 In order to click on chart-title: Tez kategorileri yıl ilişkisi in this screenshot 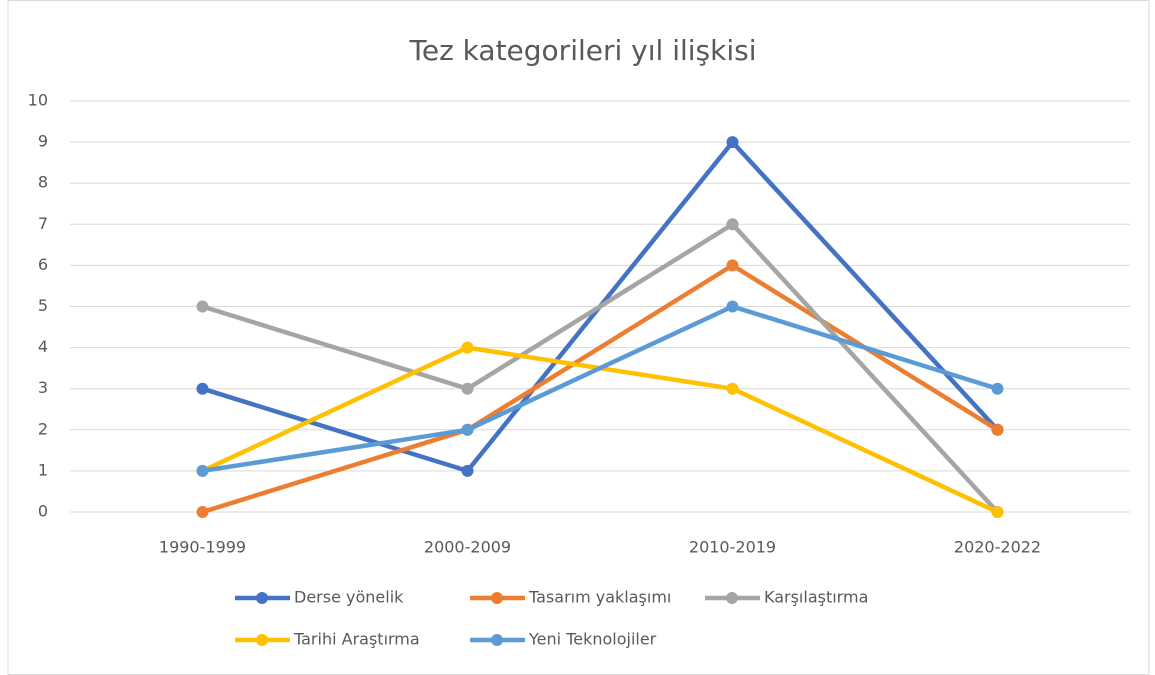, I will do `click(583, 50)`.